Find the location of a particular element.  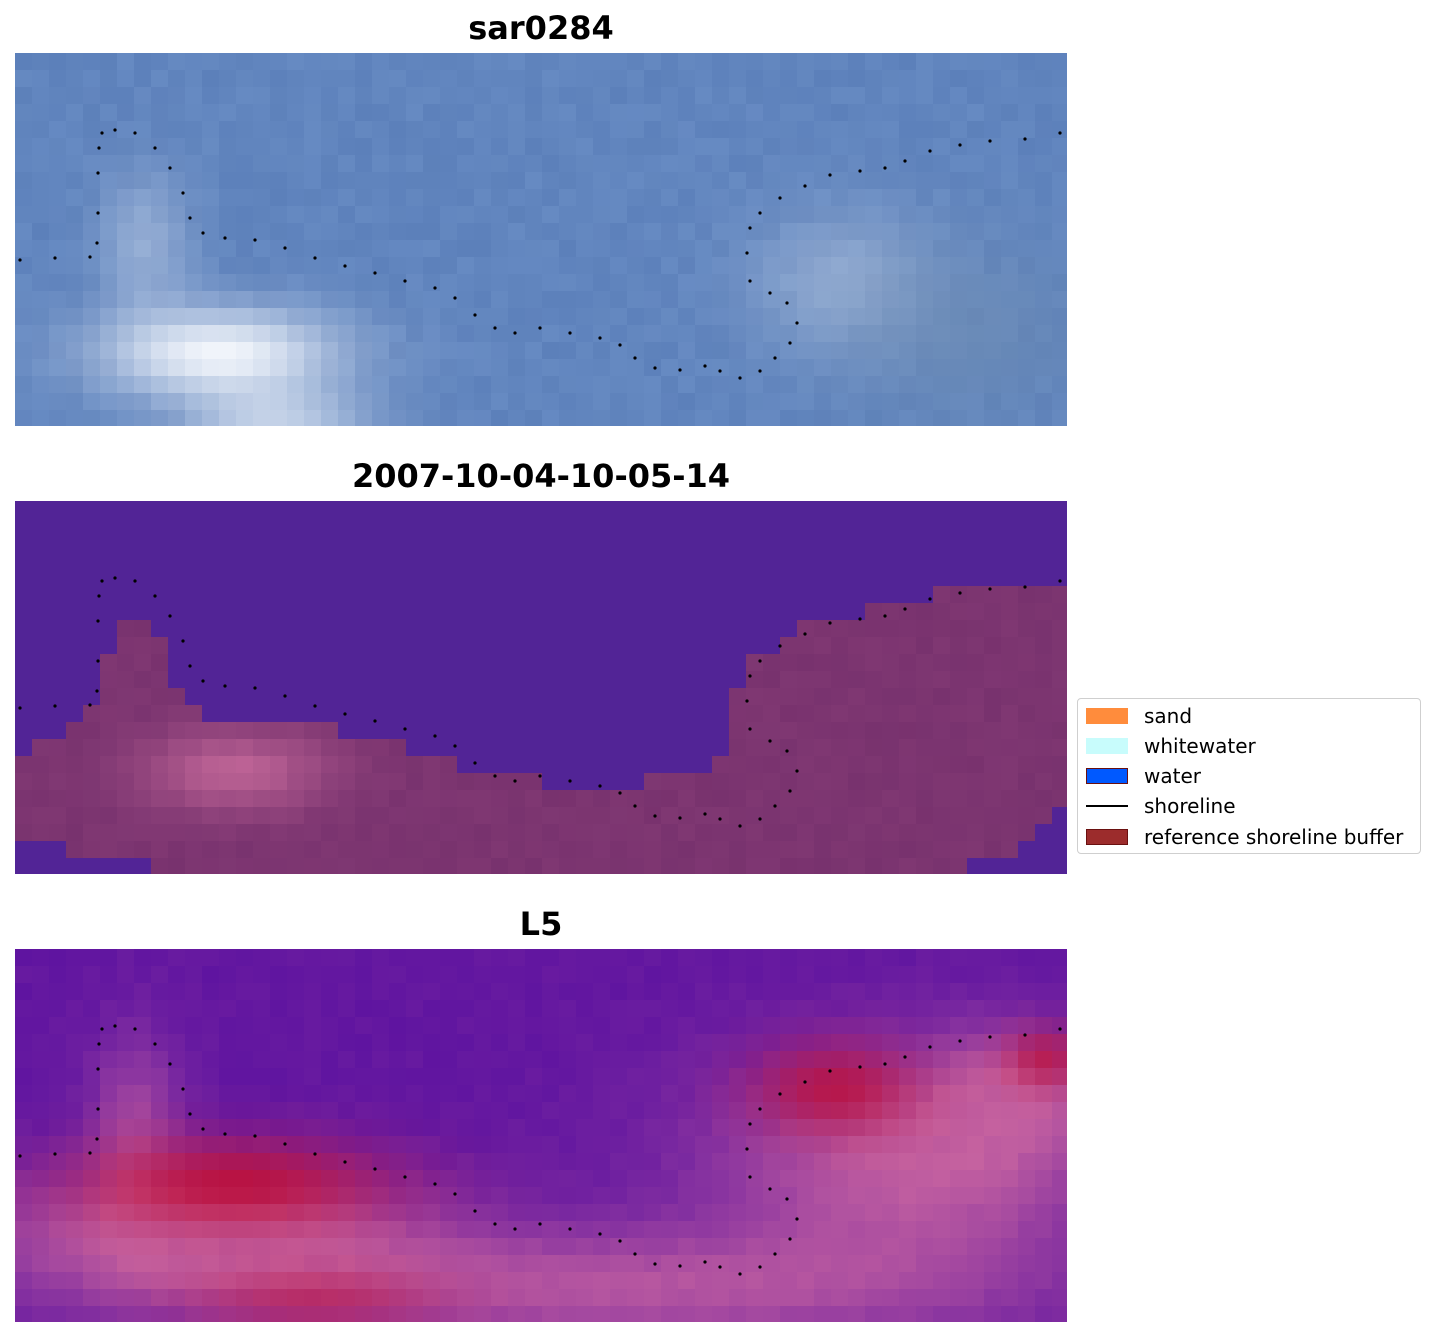

legend-item-reference-shoreline-buffer: reference shoreline buffer is located at coordinates (1244, 837).